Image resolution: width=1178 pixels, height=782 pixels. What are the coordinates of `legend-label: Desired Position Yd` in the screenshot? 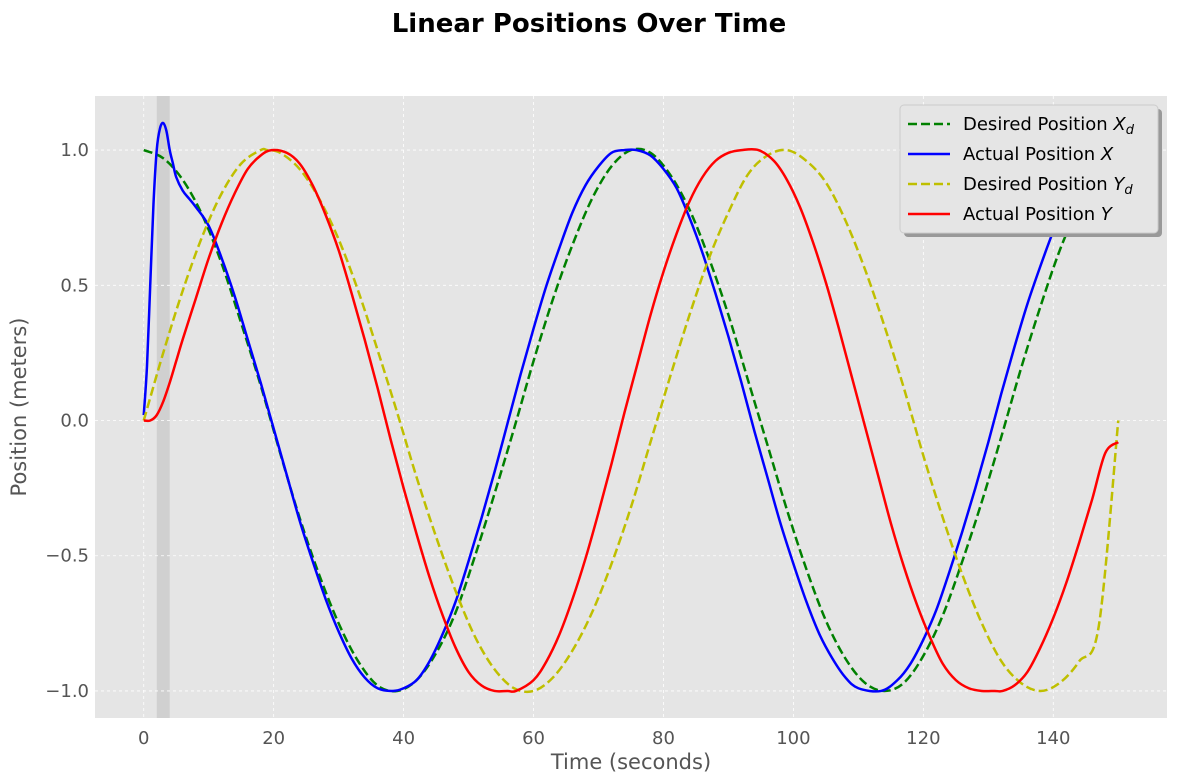 It's located at (1048, 186).